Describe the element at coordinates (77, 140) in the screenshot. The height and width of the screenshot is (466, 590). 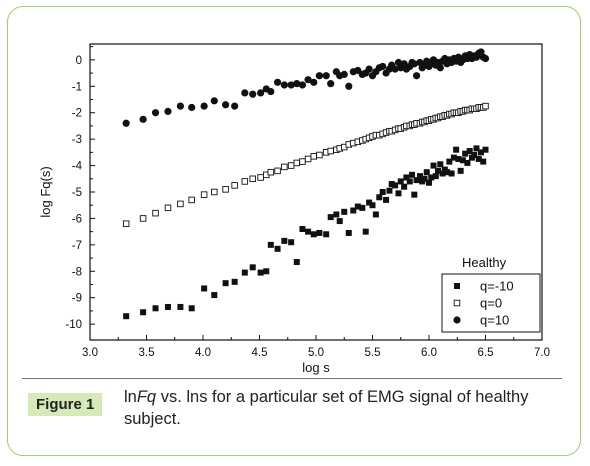
I see `y-tick-label: -3` at that location.